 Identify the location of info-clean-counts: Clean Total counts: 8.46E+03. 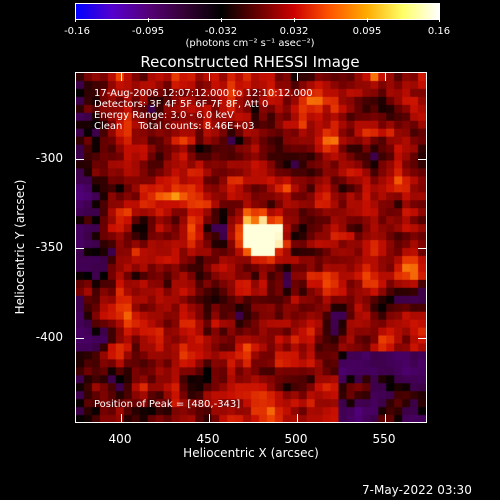
(174, 126).